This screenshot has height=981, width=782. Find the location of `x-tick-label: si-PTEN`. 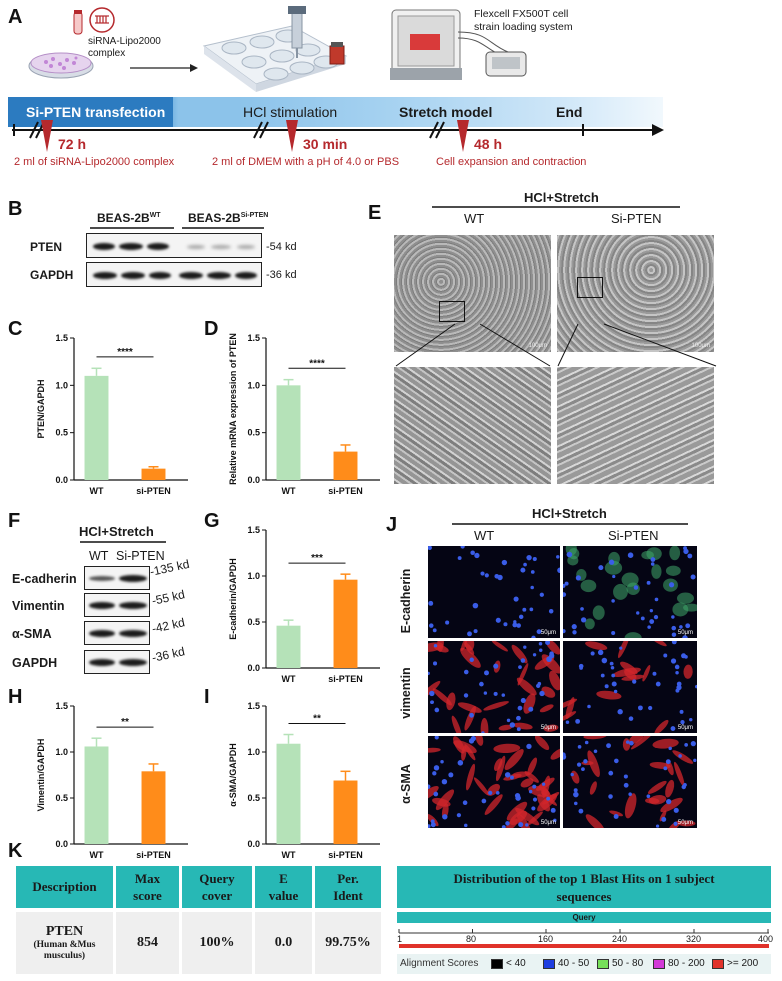

x-tick-label: si-PTEN is located at coordinates (345, 491).